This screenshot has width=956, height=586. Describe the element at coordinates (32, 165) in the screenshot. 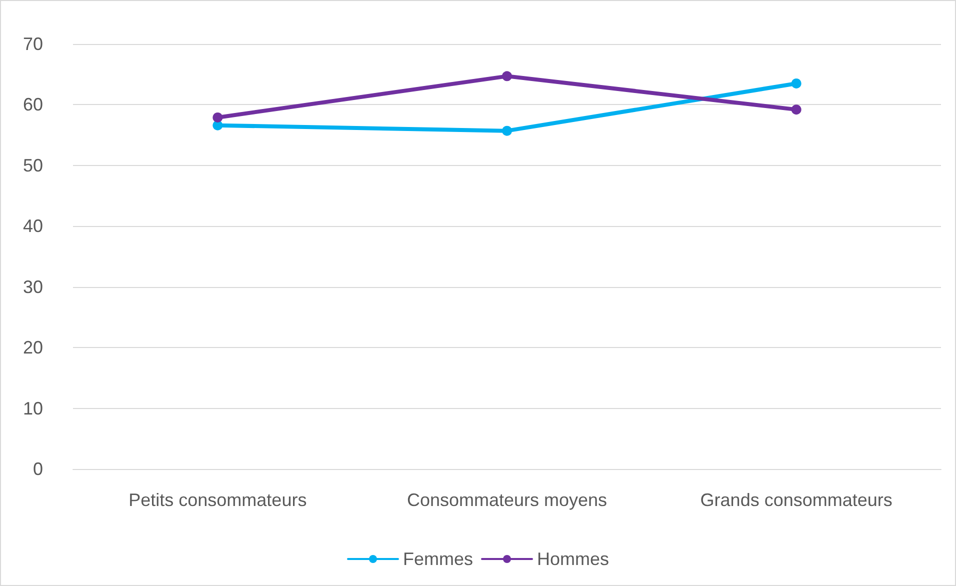

I see `y-tick-label: 50` at that location.